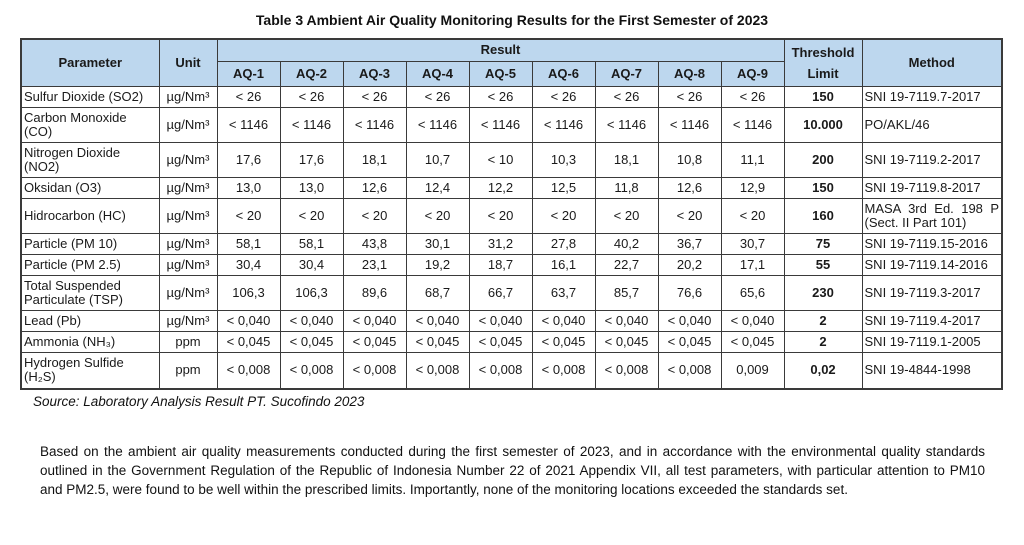 This screenshot has height=545, width=1024. Describe the element at coordinates (689, 293) in the screenshot. I see `value-cell-aq8: 76,6` at that location.